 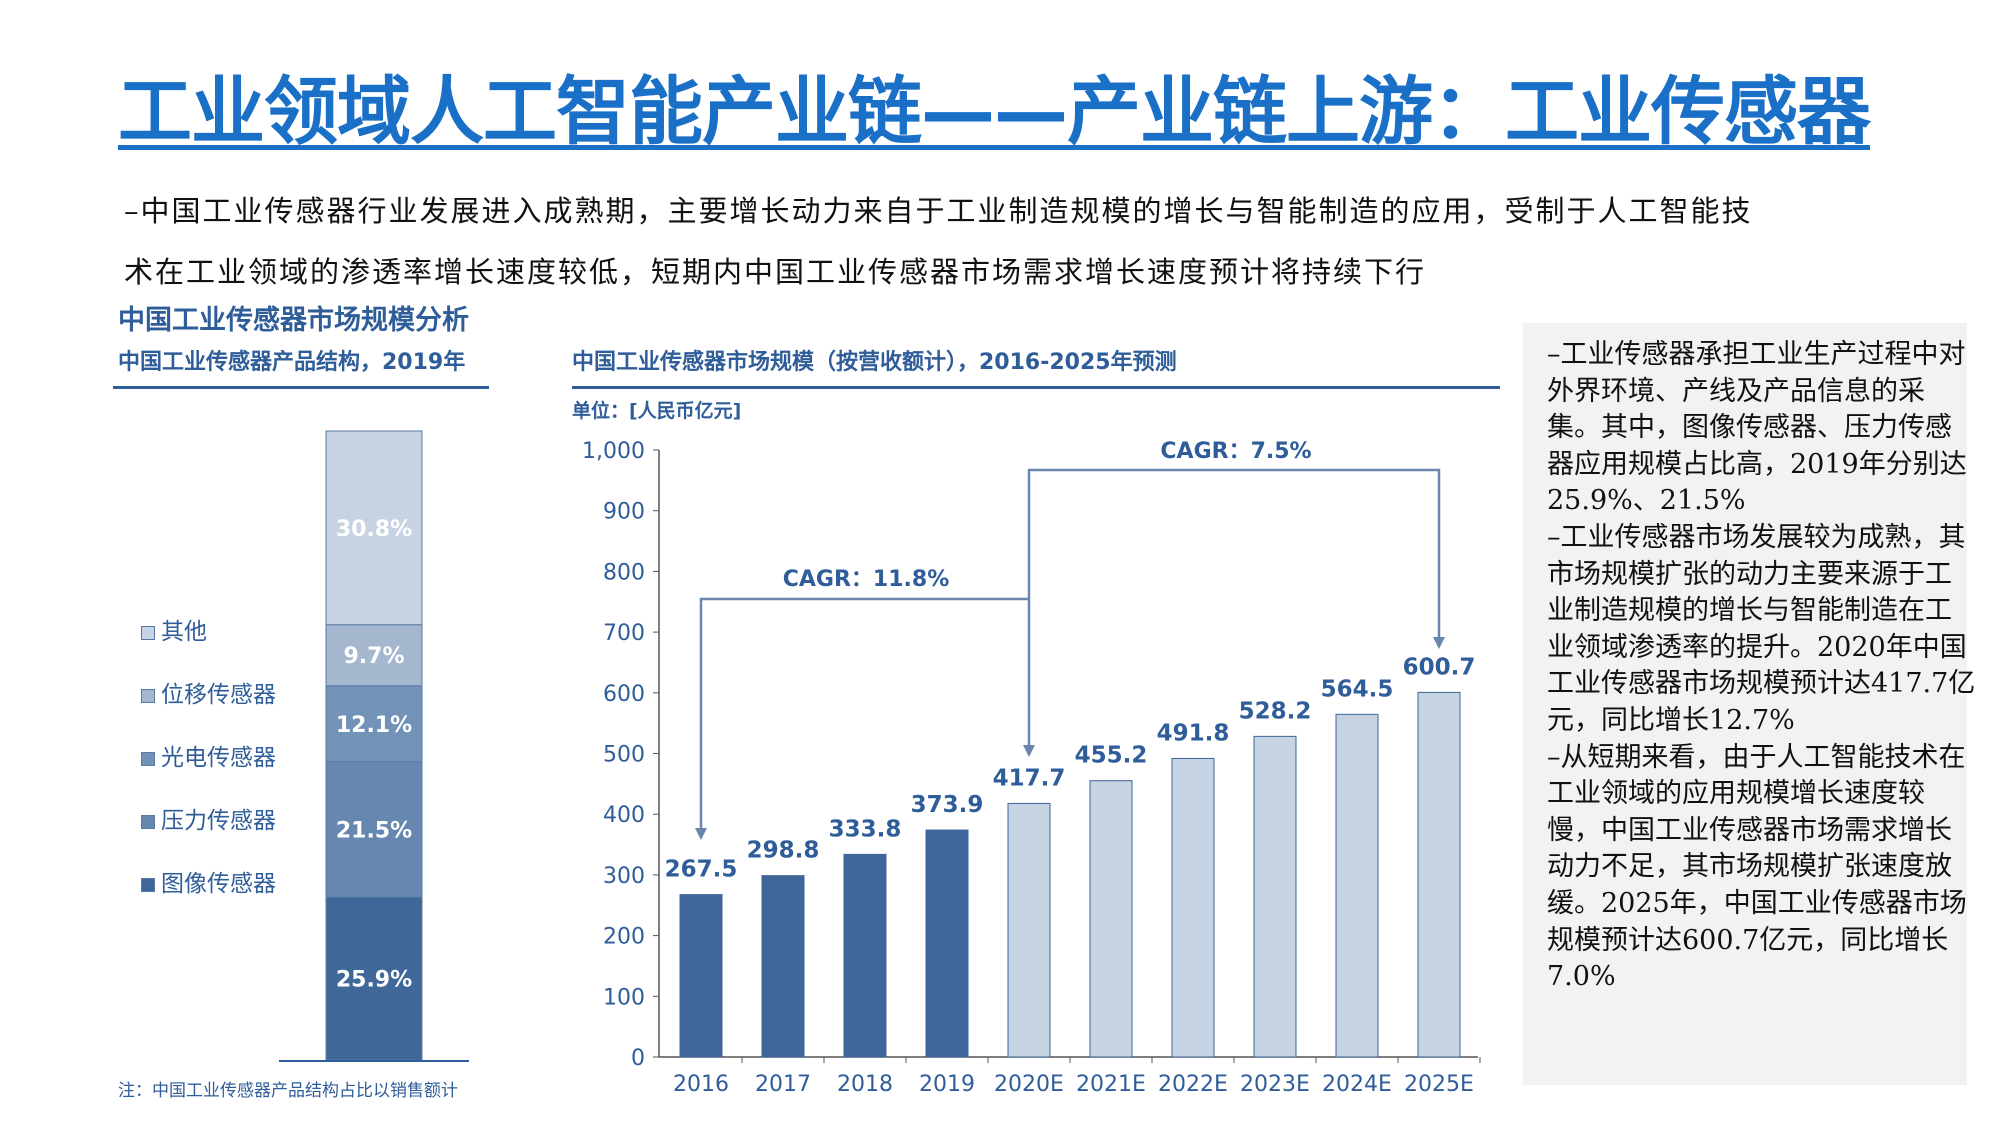 What do you see at coordinates (783, 966) in the screenshot?
I see `bar-2017` at bounding box center [783, 966].